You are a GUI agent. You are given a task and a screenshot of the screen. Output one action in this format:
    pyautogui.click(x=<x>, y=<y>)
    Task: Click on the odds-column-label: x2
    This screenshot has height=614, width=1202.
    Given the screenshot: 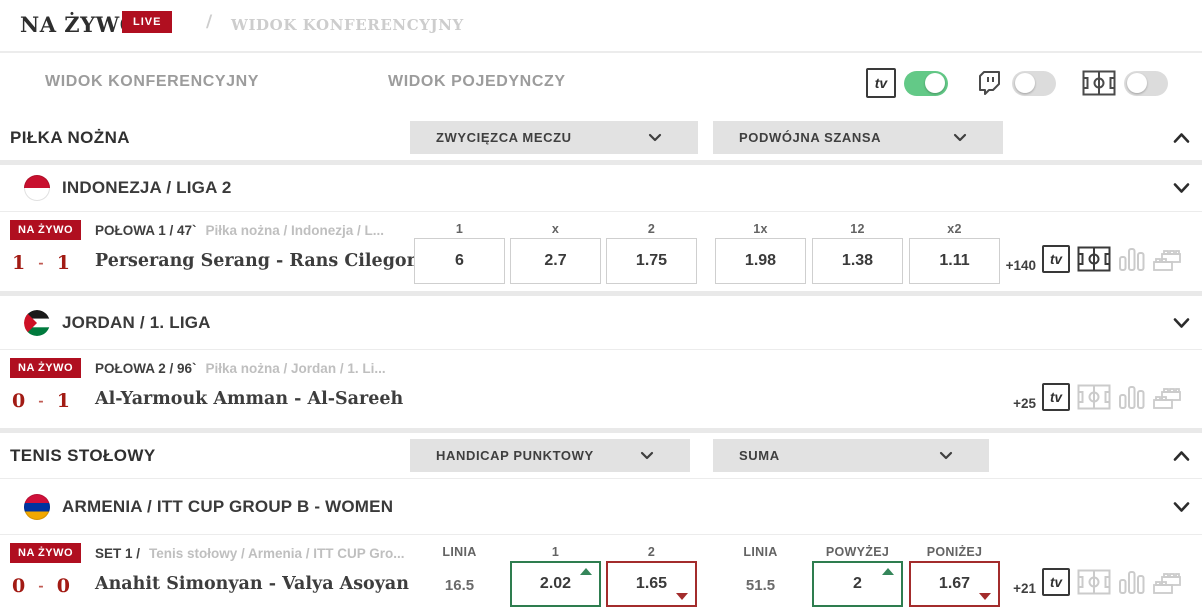 What is the action you would take?
    pyautogui.click(x=954, y=229)
    